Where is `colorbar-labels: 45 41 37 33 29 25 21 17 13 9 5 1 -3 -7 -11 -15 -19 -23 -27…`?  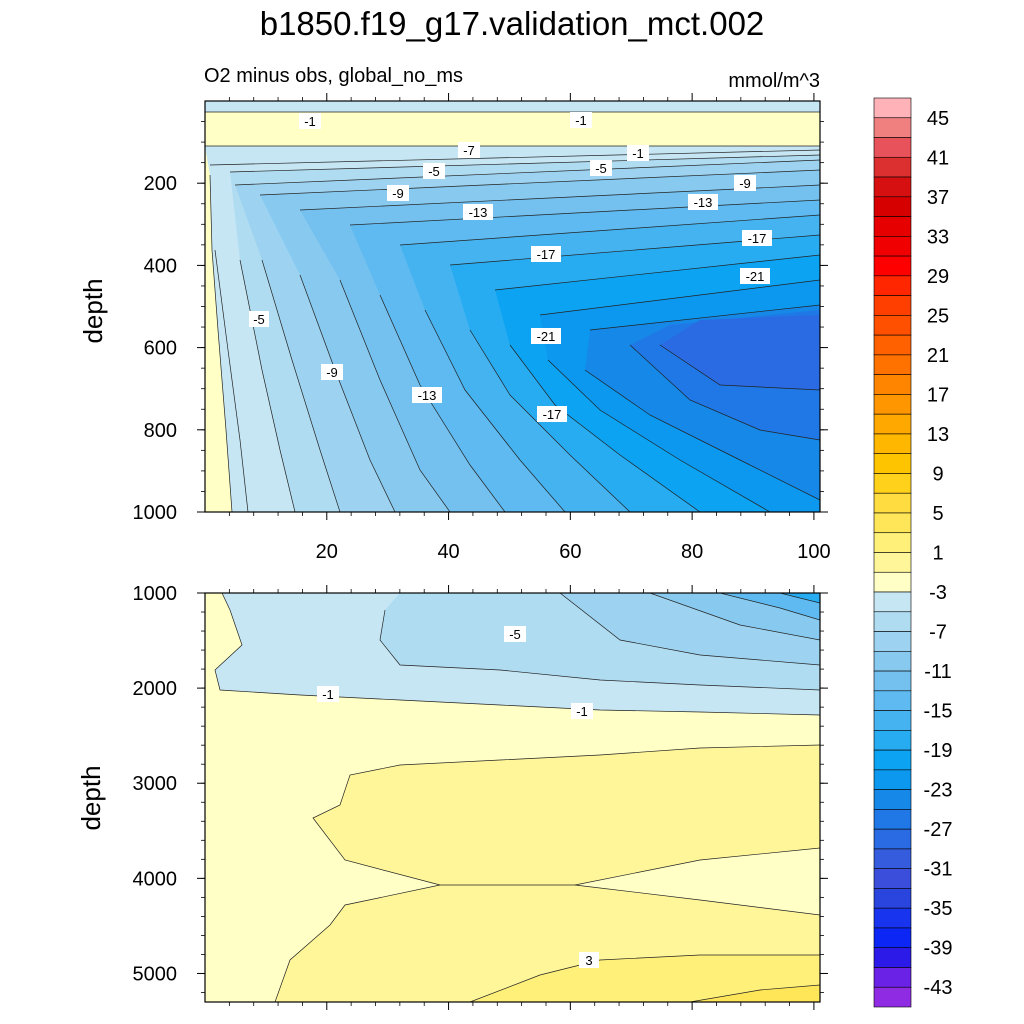 colorbar-labels: 45 41 37 33 29 25 21 17 13 9 5 1 -3 -7 -11 -15 -19 -23 -27… is located at coordinates (938, 553).